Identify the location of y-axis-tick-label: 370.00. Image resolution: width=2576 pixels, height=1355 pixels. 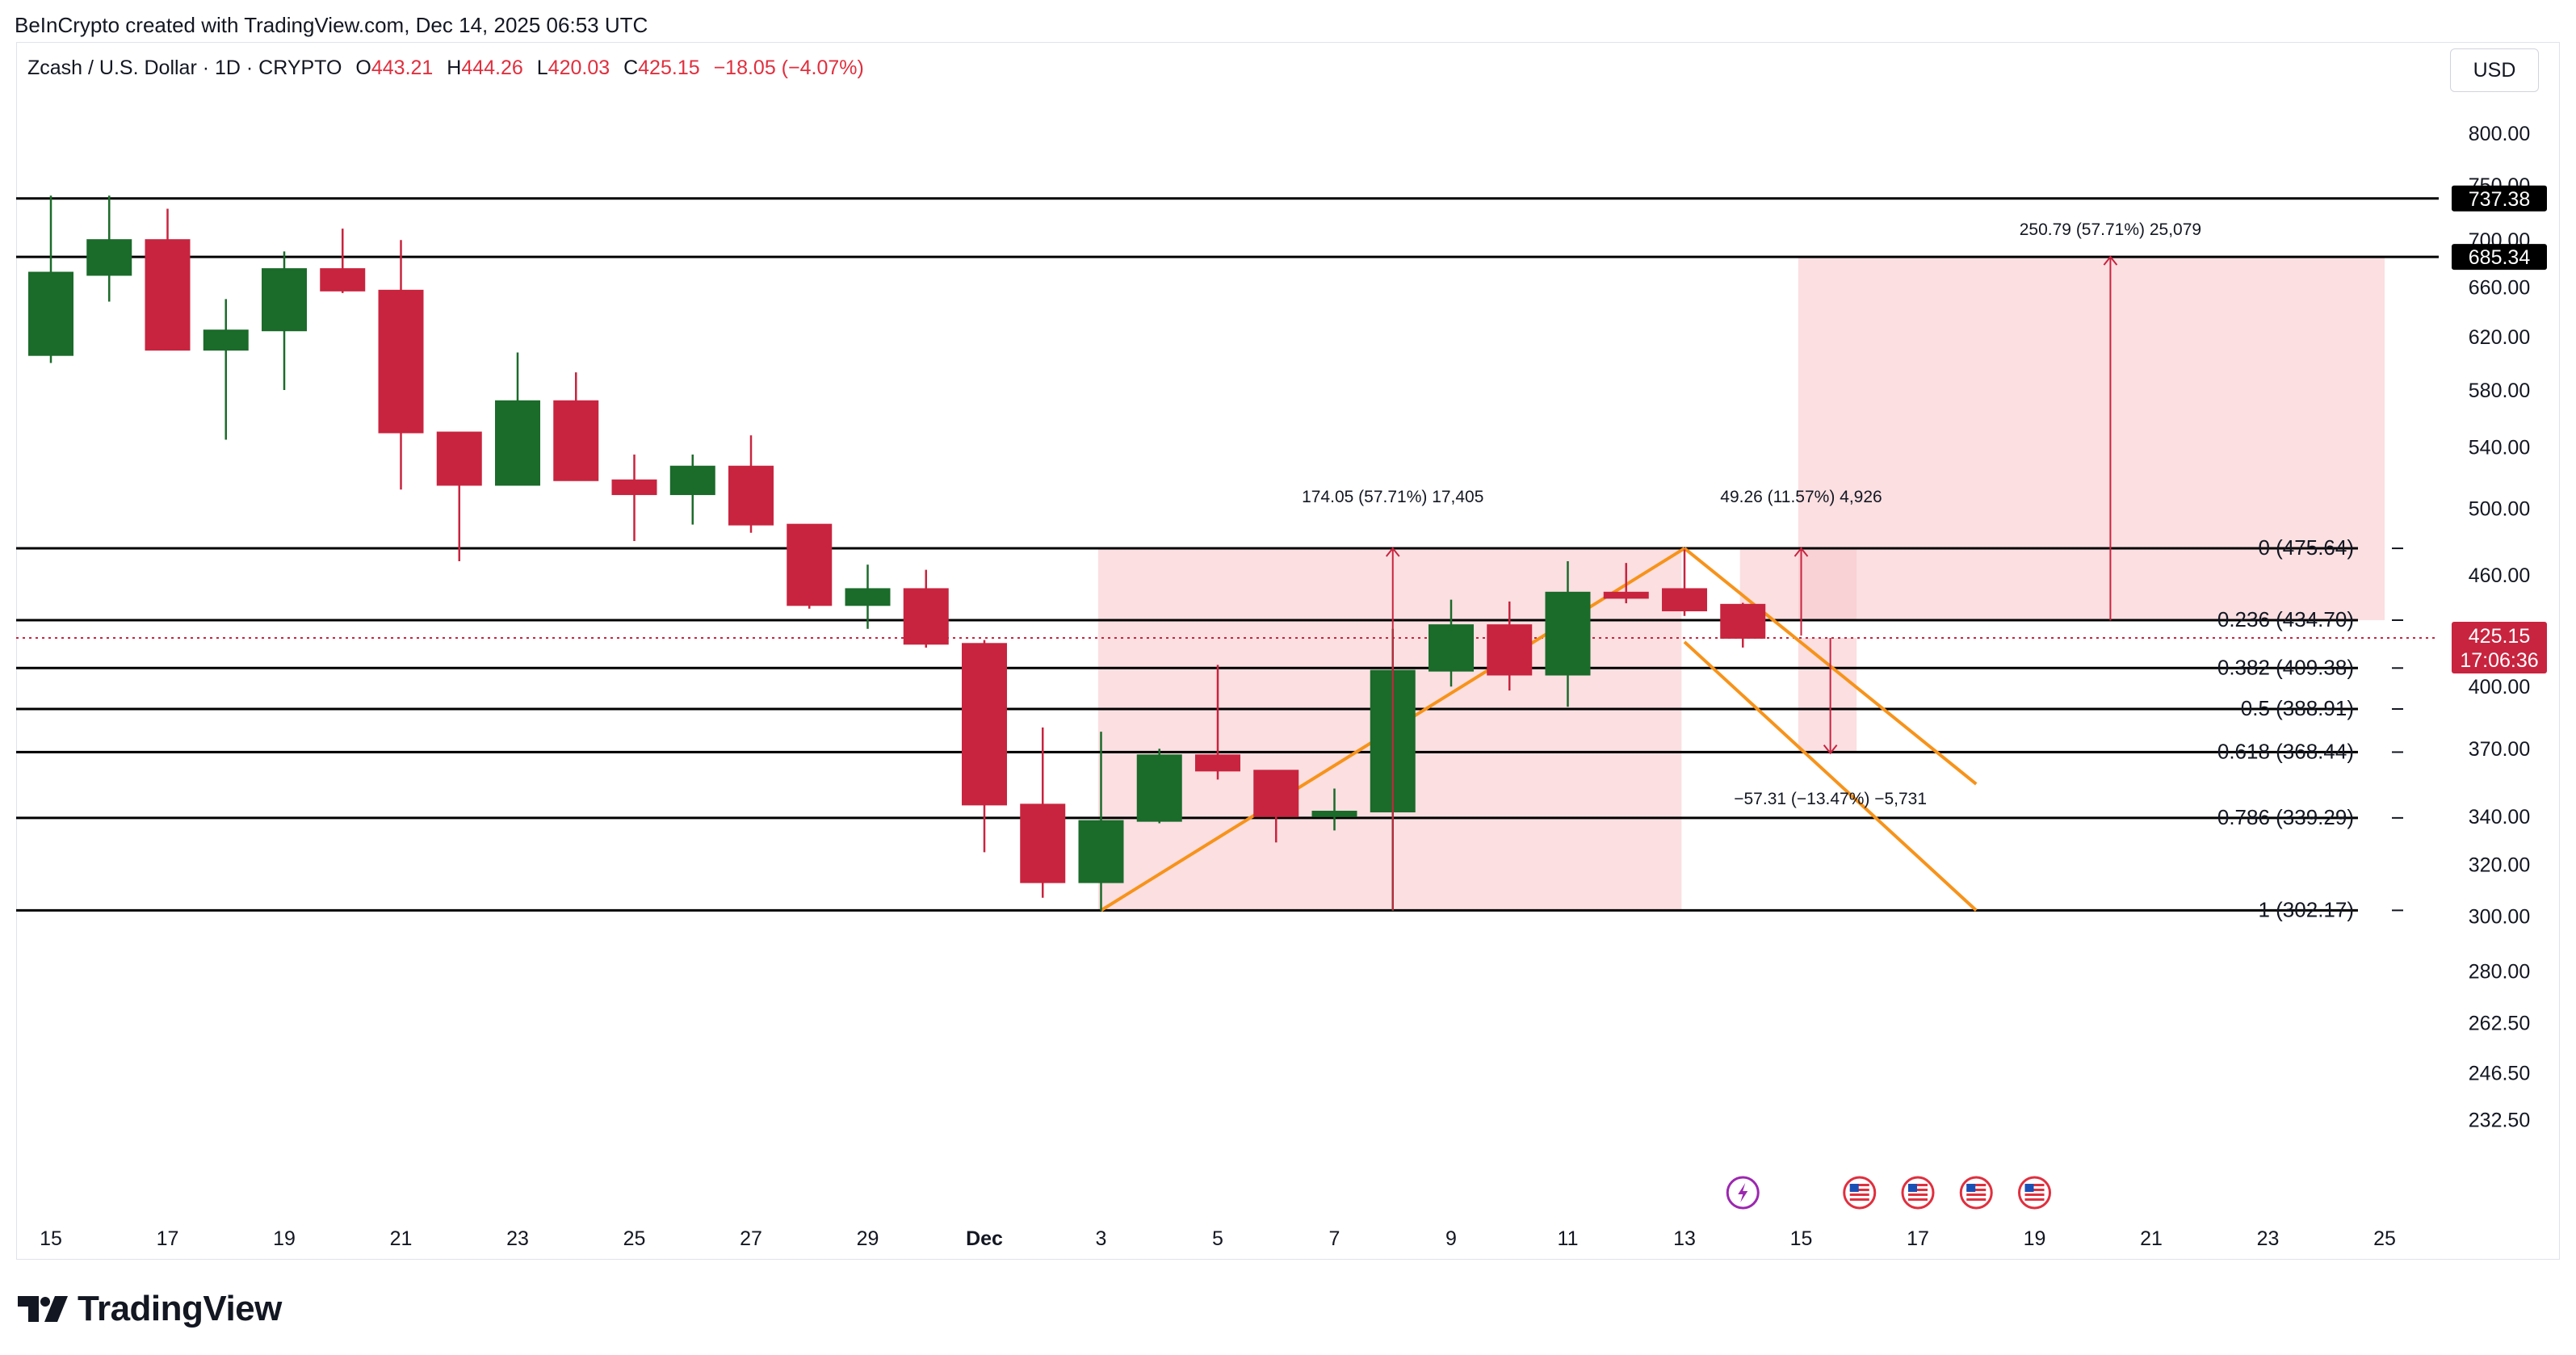
(2499, 749).